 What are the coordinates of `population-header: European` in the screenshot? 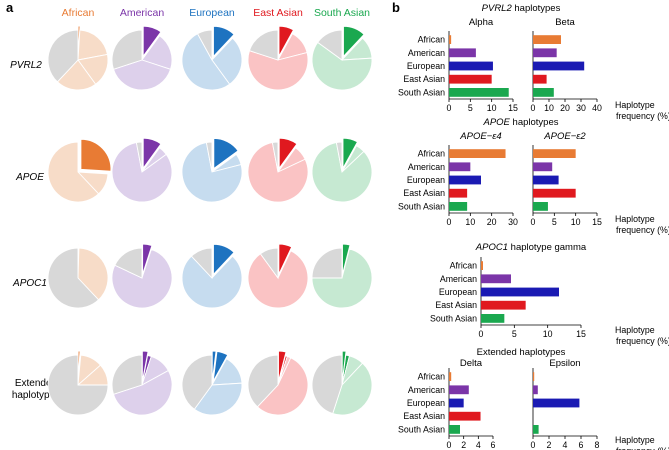 It's located at (212, 13).